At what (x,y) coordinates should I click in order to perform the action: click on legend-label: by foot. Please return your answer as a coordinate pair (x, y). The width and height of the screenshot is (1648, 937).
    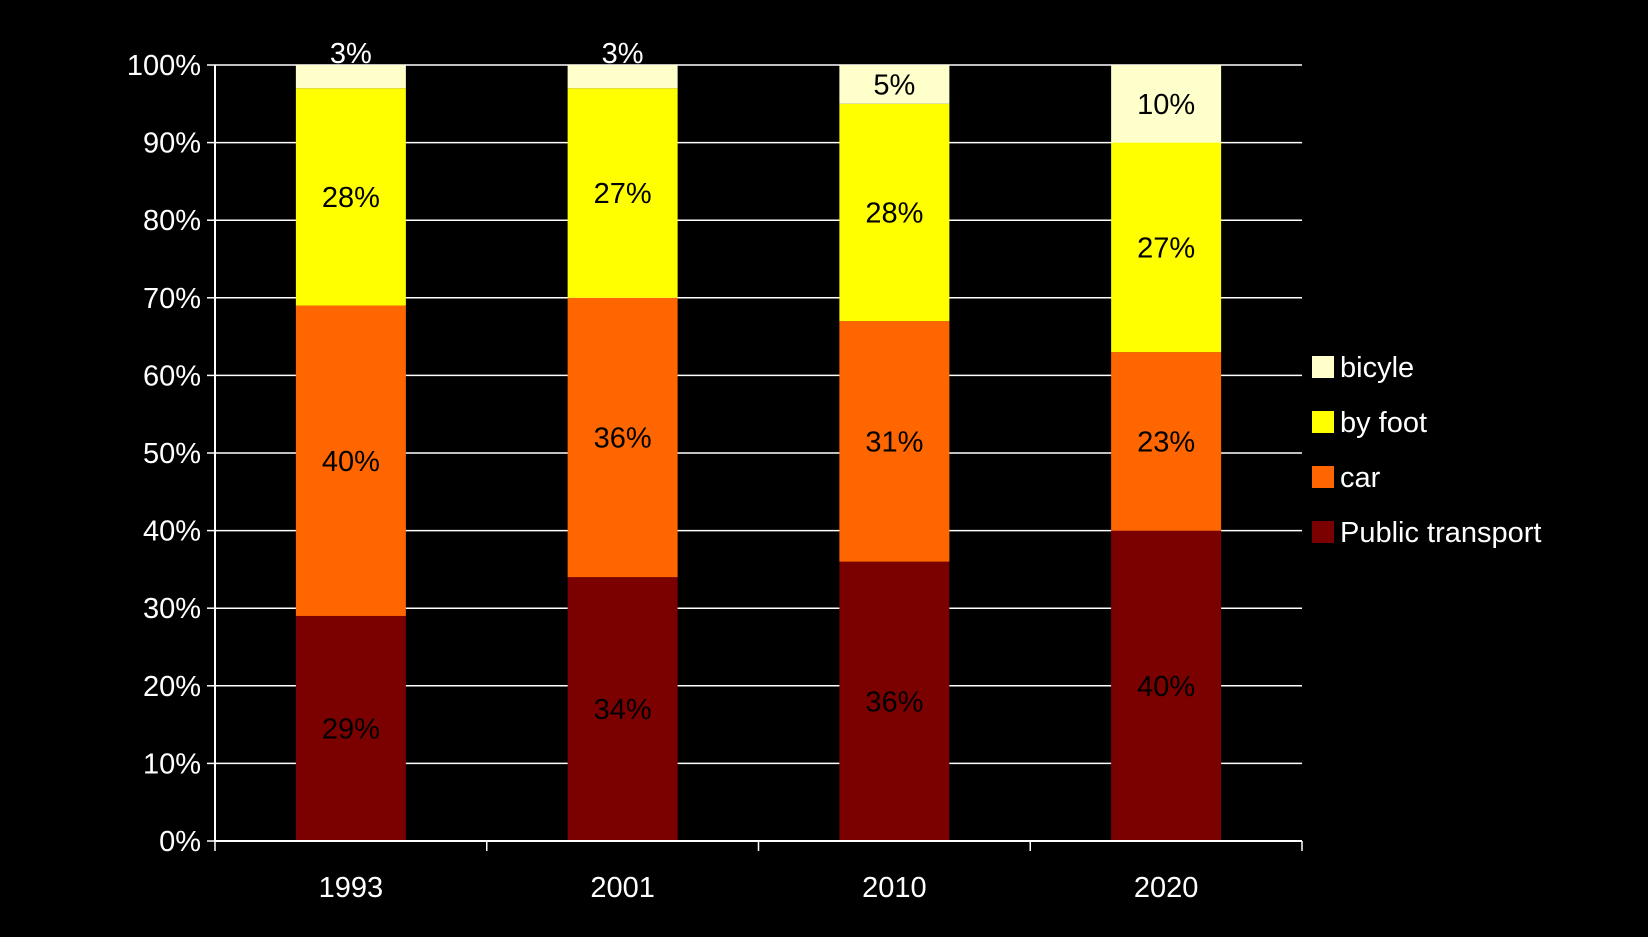
    Looking at the image, I should click on (1383, 423).